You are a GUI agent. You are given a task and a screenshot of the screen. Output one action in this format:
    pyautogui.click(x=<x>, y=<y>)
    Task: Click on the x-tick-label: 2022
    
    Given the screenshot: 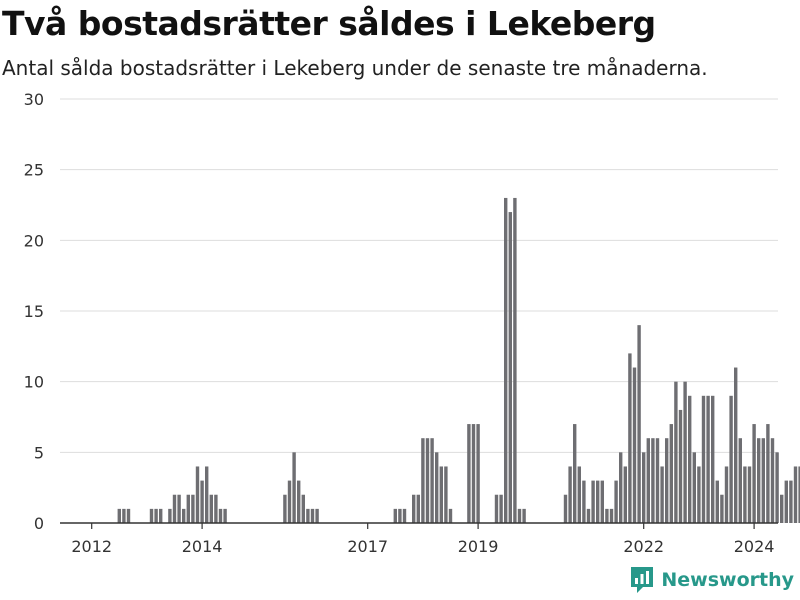 What is the action you would take?
    pyautogui.click(x=643, y=546)
    